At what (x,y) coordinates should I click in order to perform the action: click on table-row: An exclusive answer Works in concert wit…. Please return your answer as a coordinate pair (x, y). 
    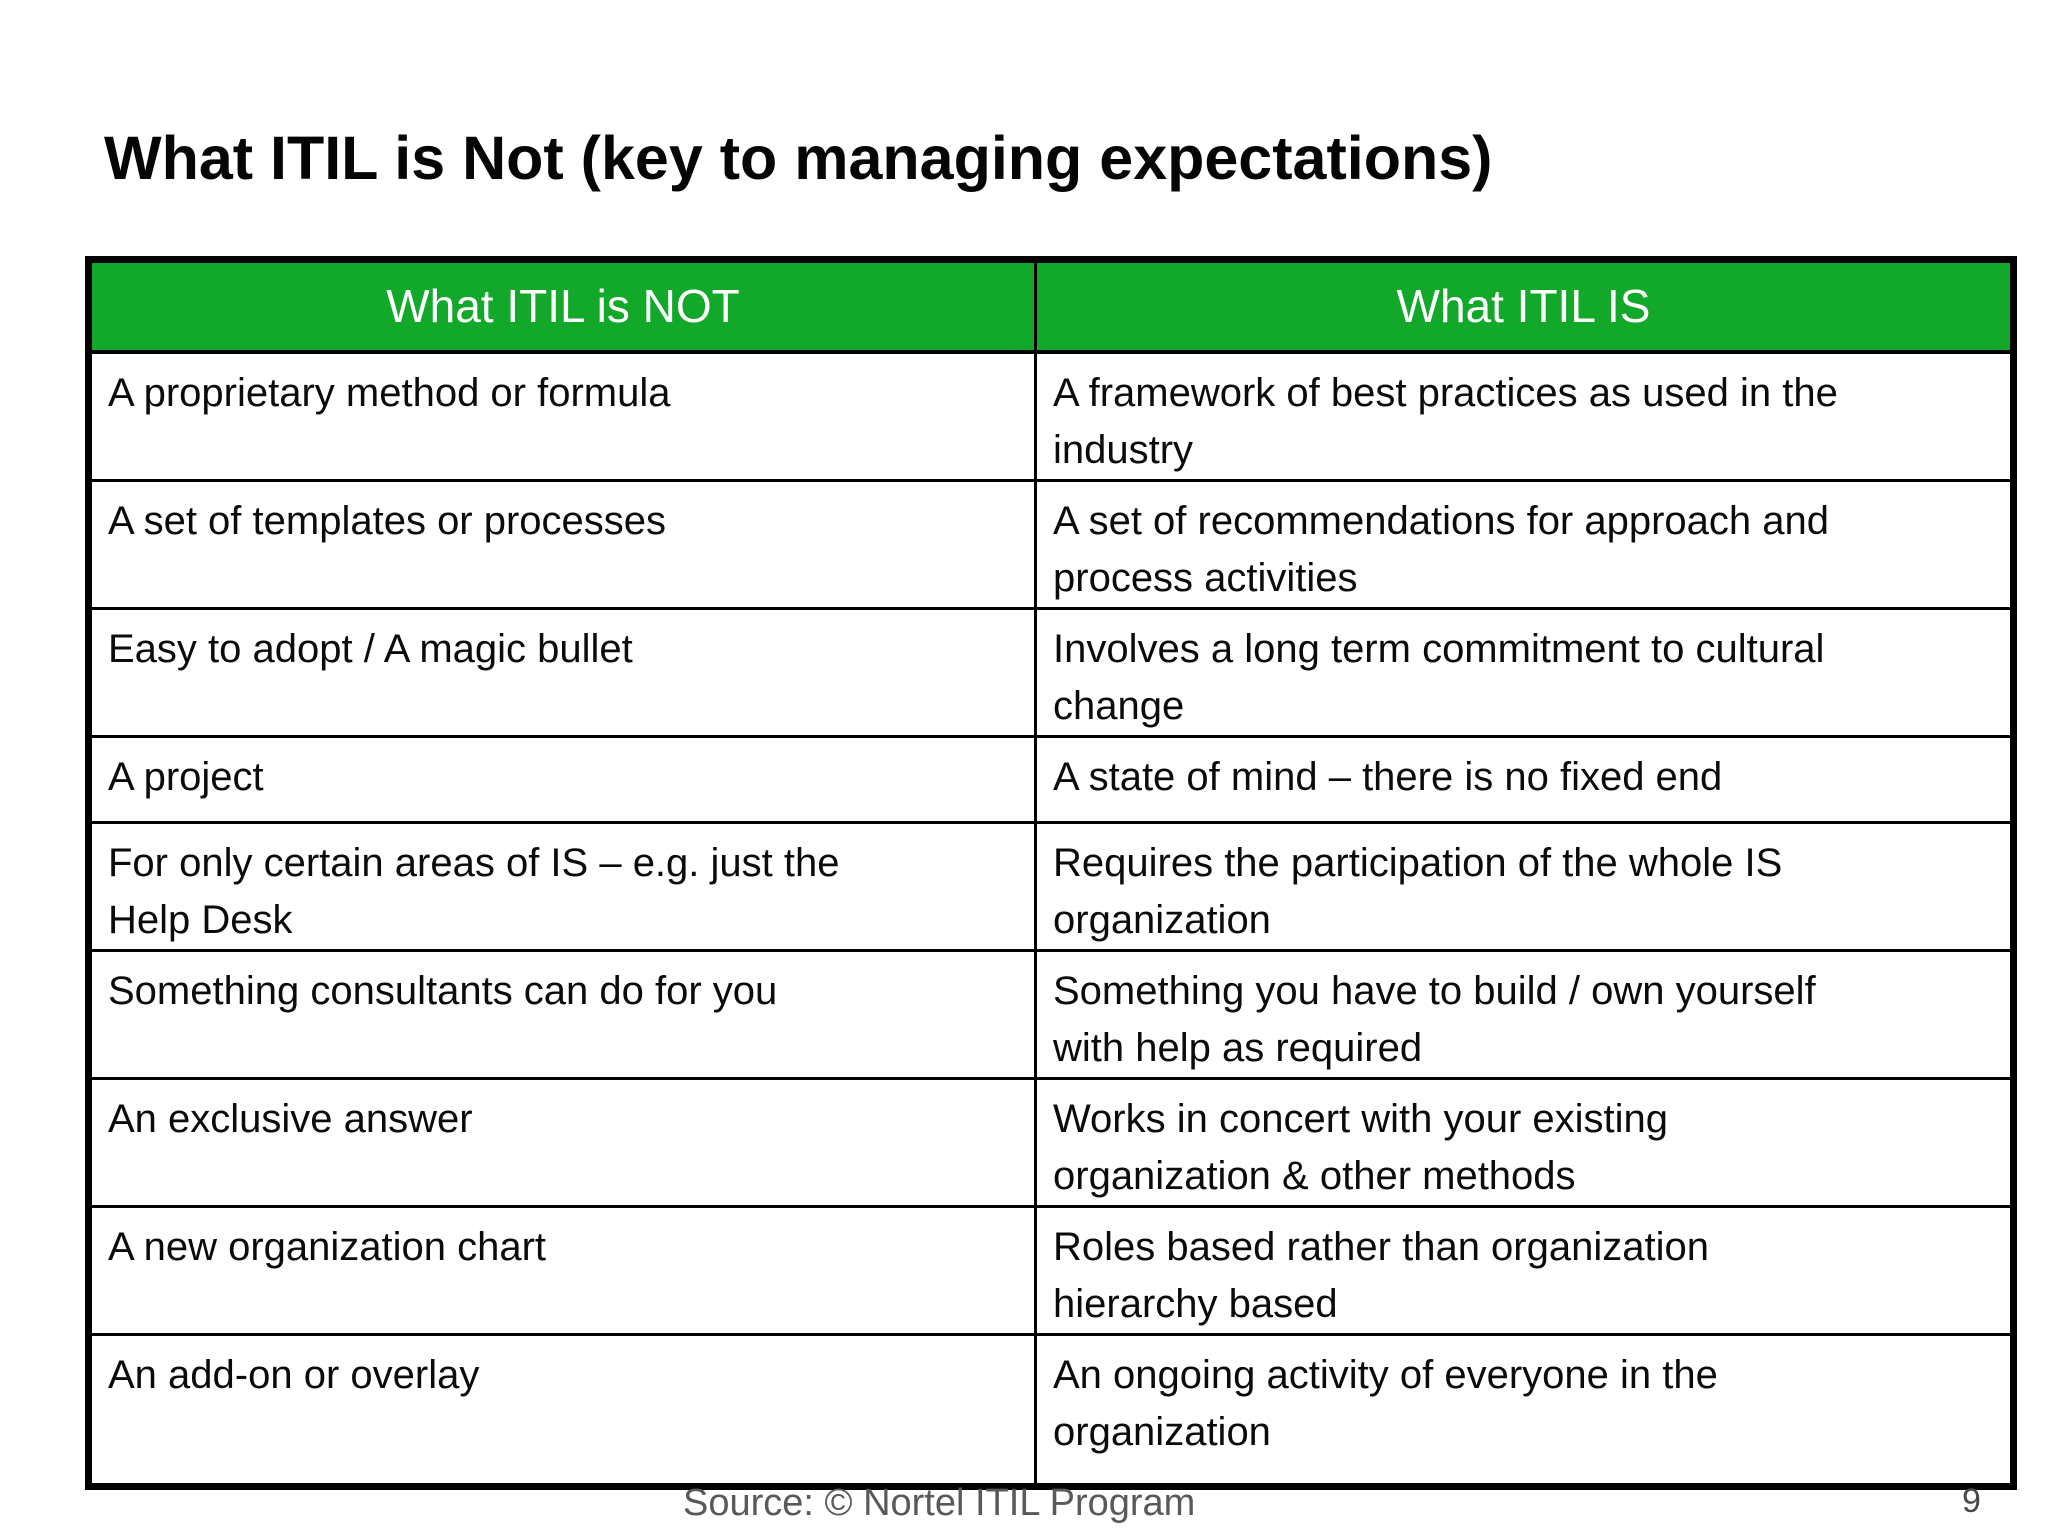
    Looking at the image, I should click on (1051, 1142).